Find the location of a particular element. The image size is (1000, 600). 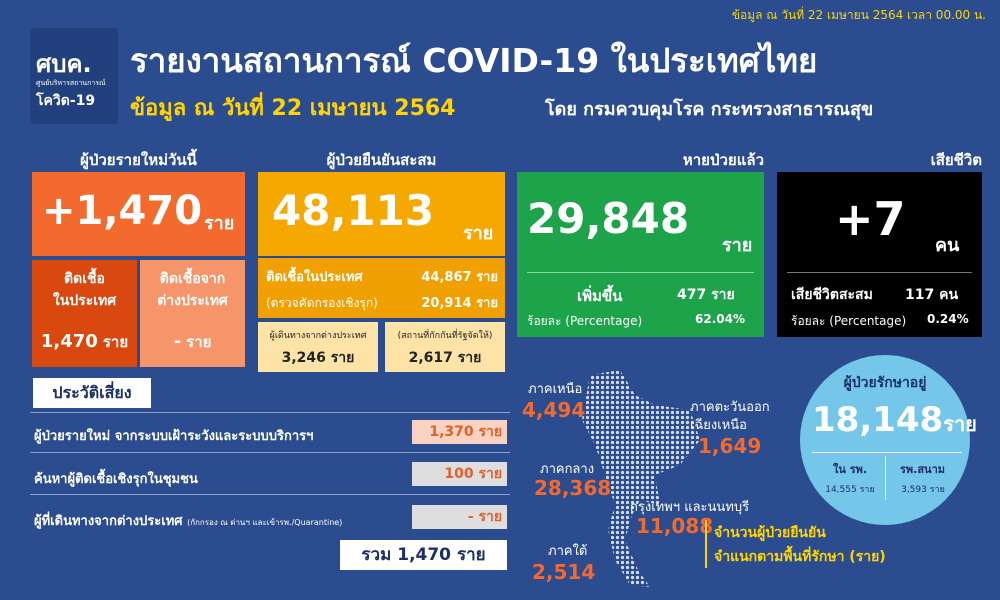

value: 2,617 is located at coordinates (430, 358).